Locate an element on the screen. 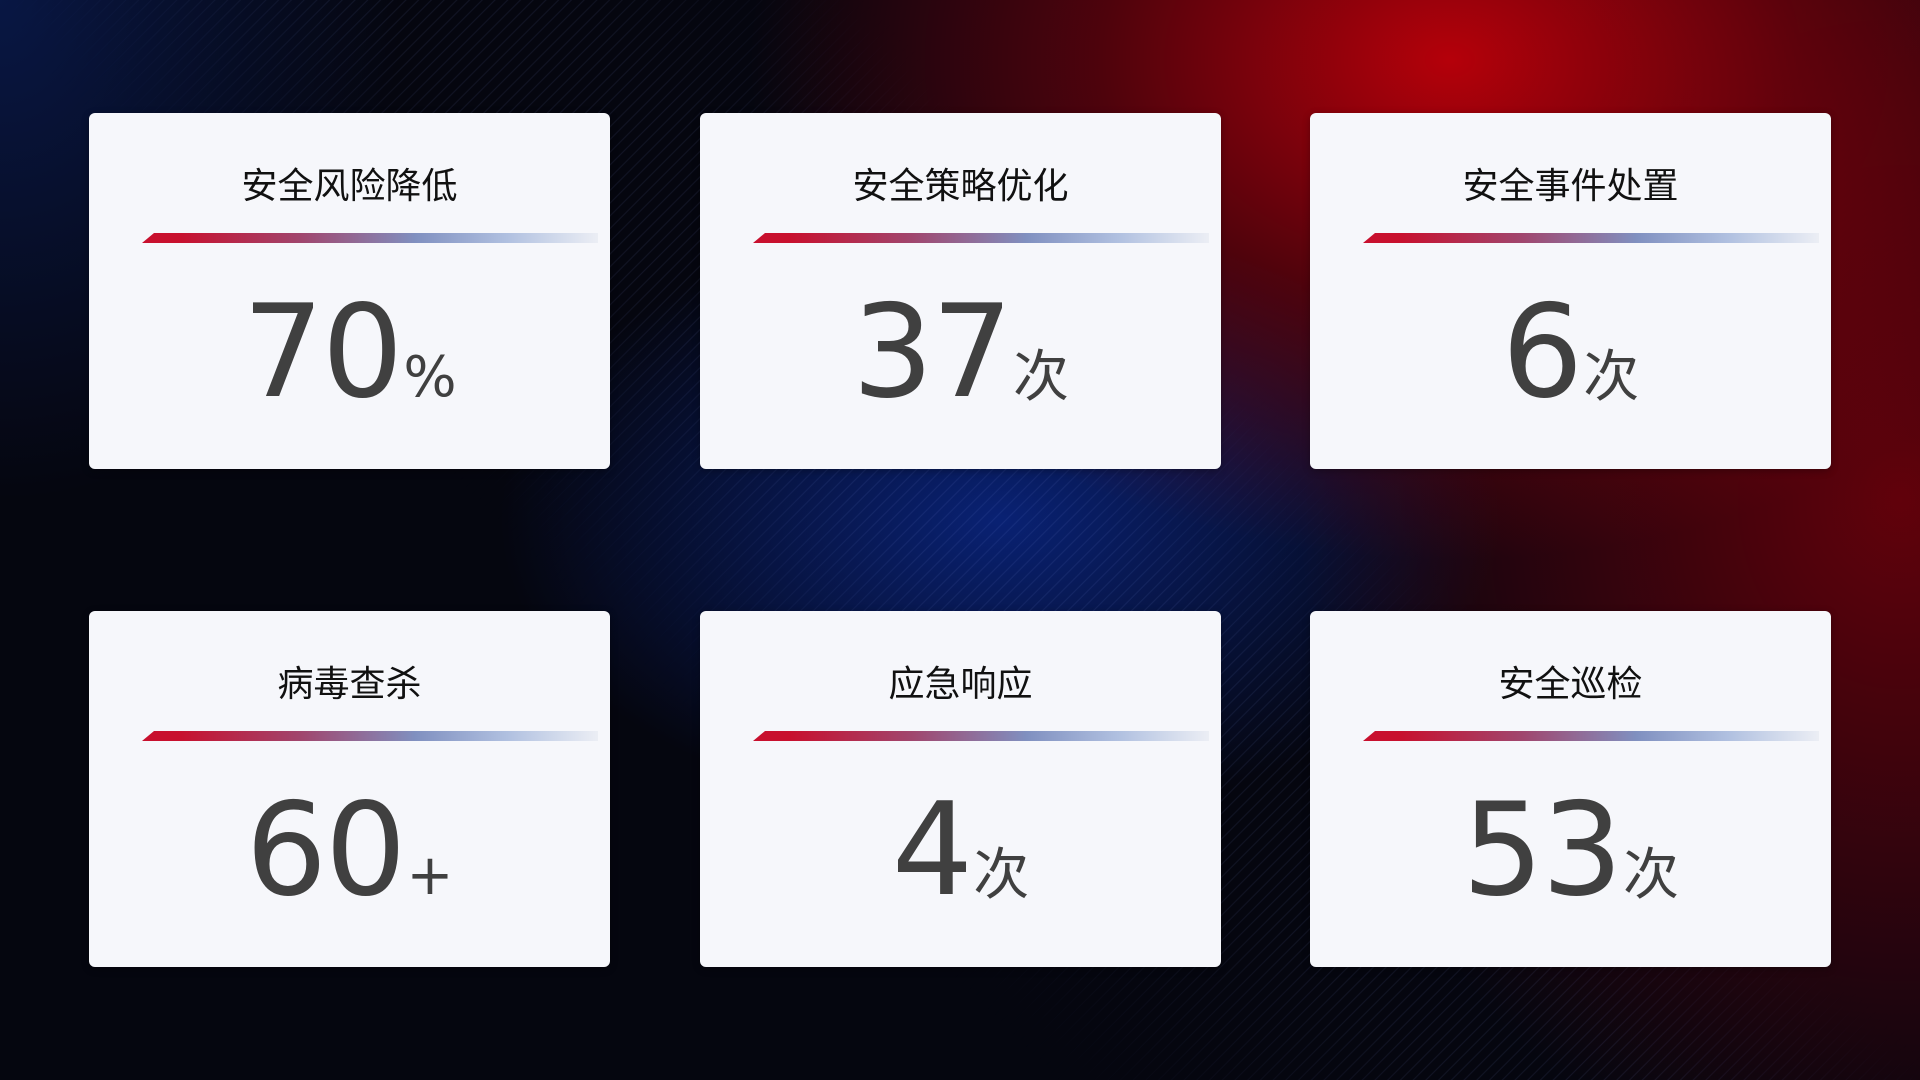 This screenshot has width=1920, height=1080. value-number: 70 is located at coordinates (322, 352).